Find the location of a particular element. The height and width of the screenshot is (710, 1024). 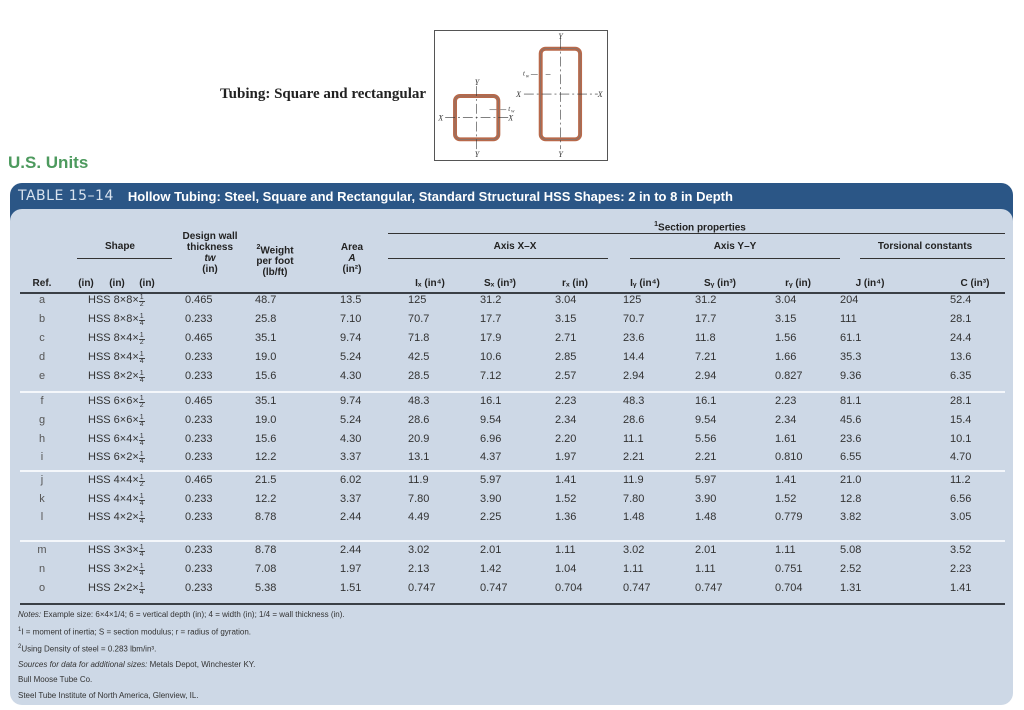

sx-cell: 1.42 is located at coordinates (491, 569).